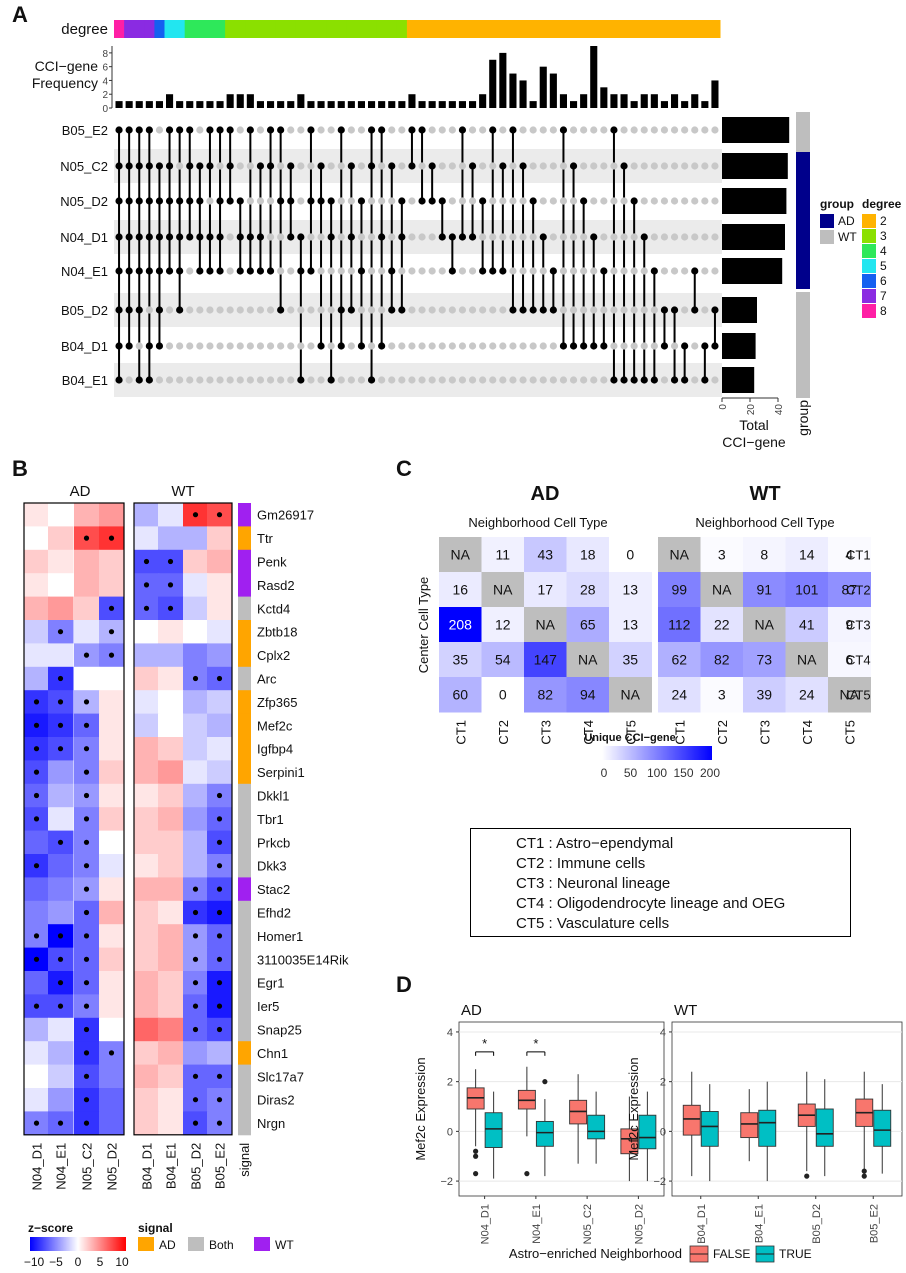 This screenshot has width=906, height=1273. Describe the element at coordinates (849, 732) in the screenshot. I see `wt-heatmap-col-label: CT5` at that location.